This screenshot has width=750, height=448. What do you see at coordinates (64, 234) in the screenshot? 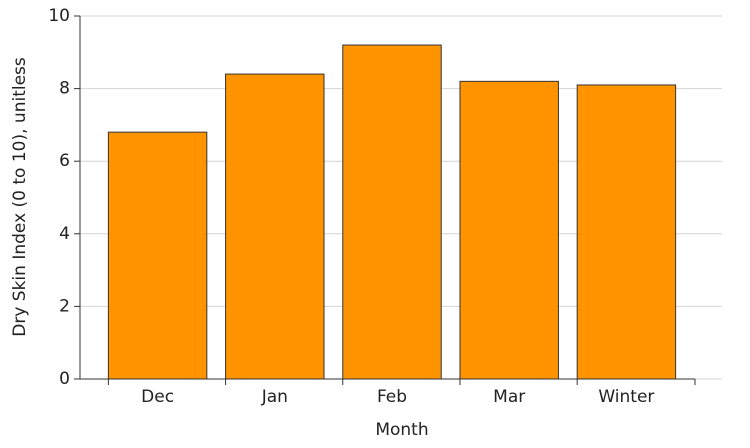
I see `y-tick-label: 4` at bounding box center [64, 234].